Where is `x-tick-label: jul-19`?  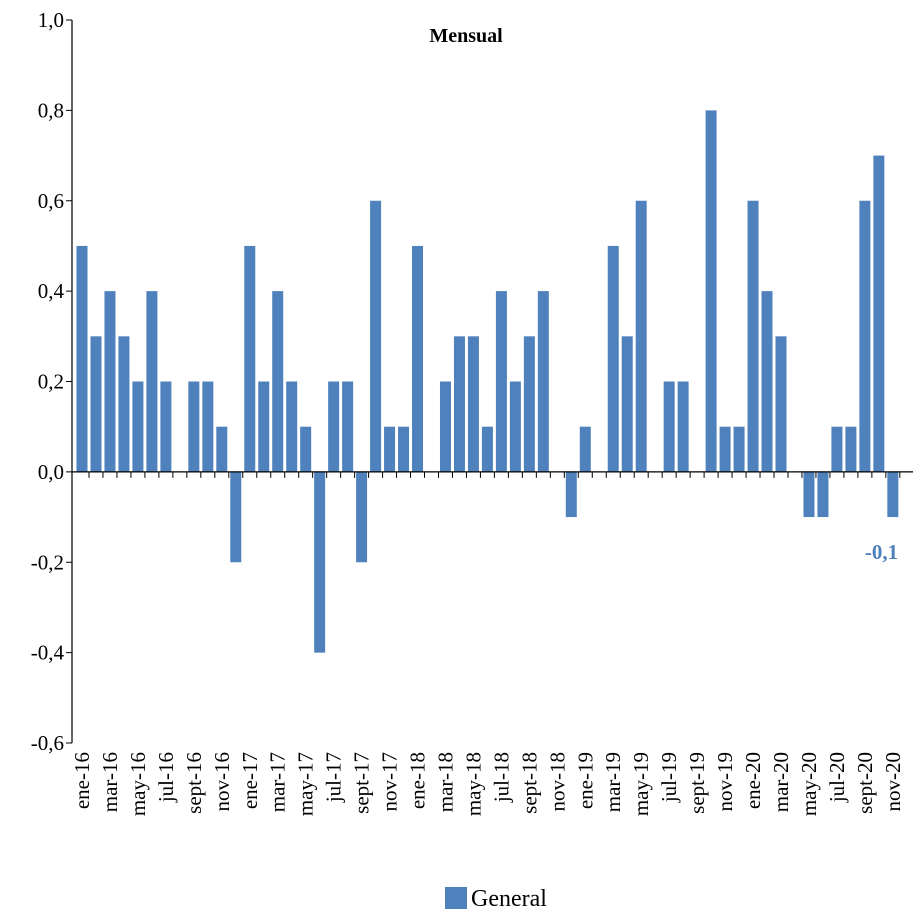
x-tick-label: jul-19 is located at coordinates (669, 777).